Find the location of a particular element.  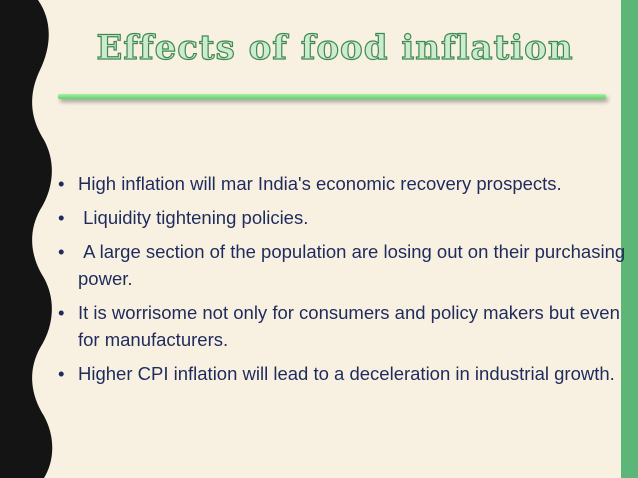

wavy-edge is located at coordinates (26, 239).